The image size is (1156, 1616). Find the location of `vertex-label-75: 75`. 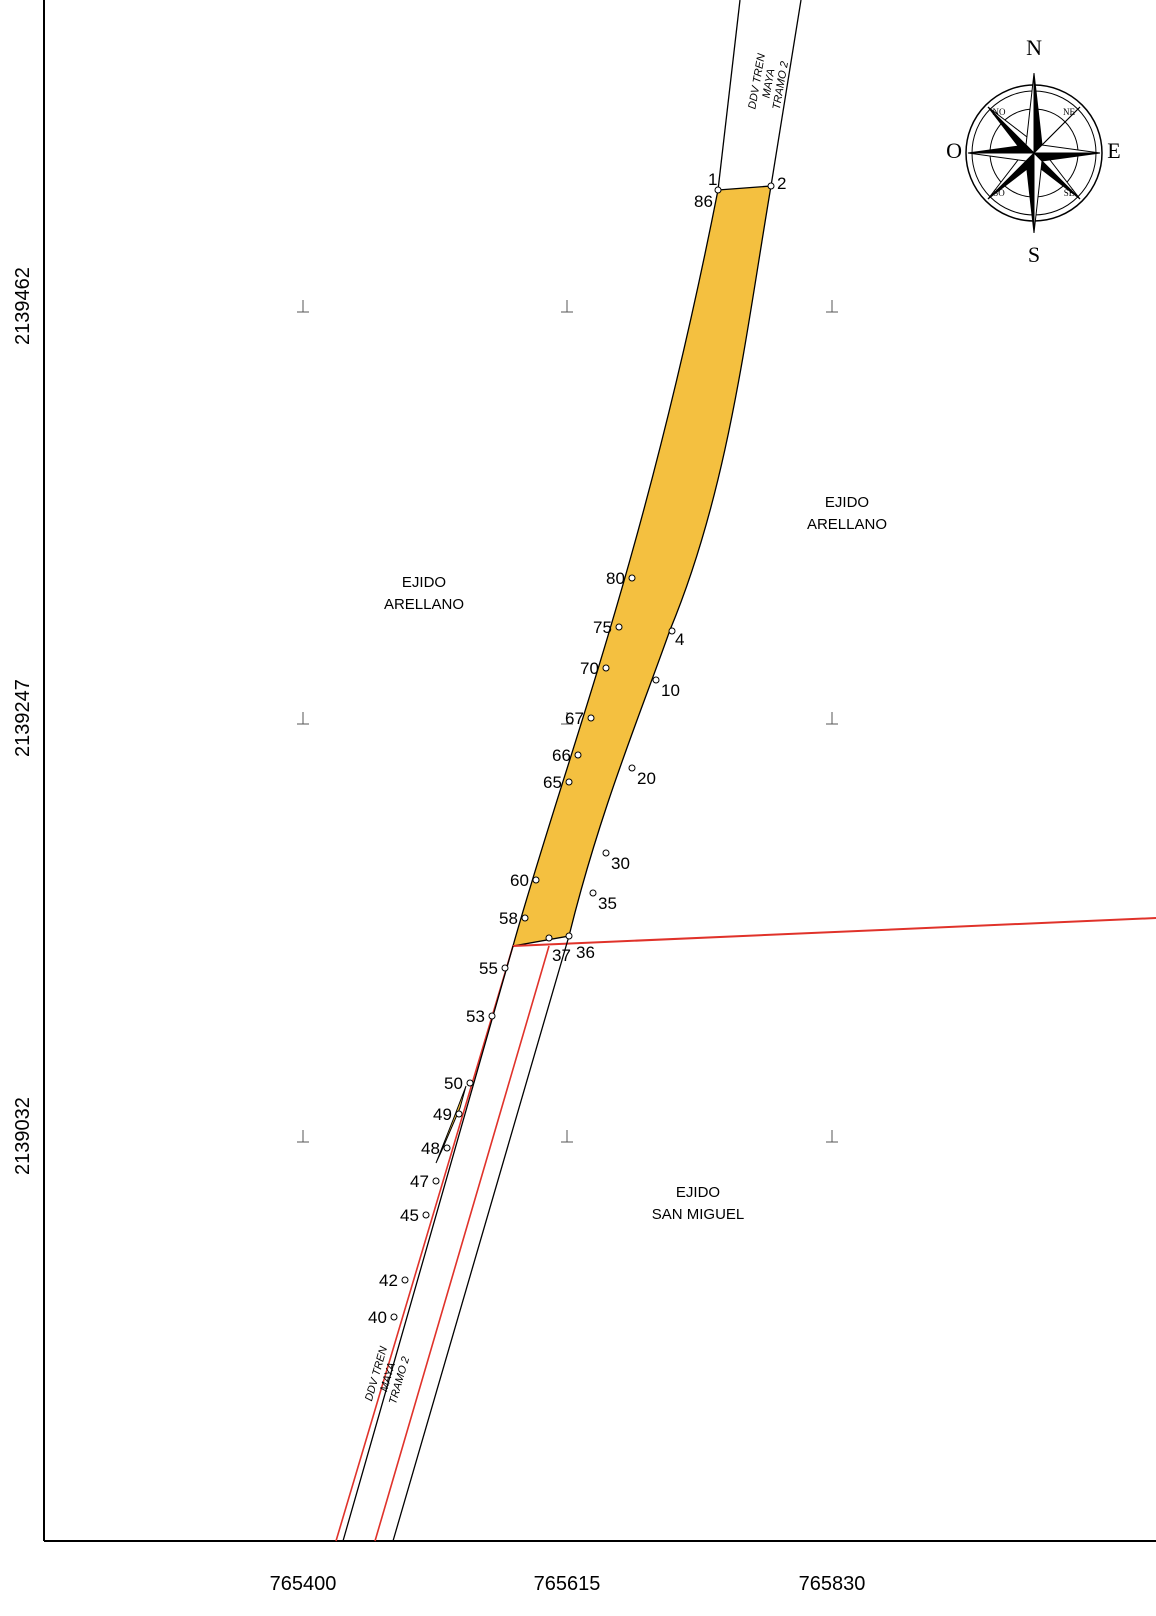

vertex-label-75: 75 is located at coordinates (602, 627).